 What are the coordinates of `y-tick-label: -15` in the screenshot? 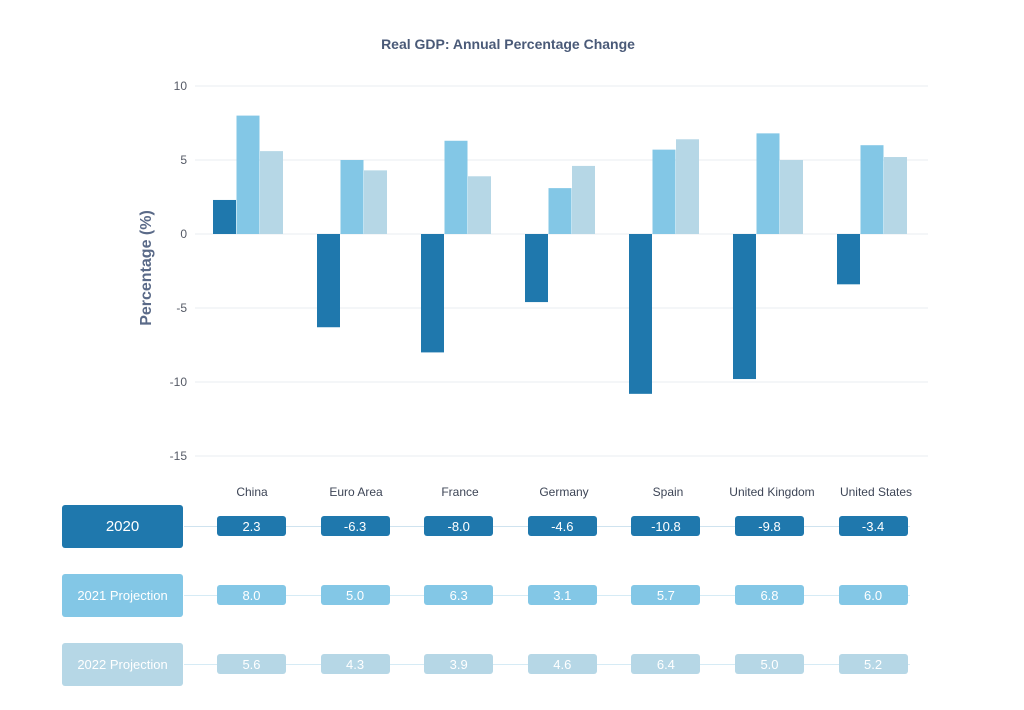 It's located at (179, 456).